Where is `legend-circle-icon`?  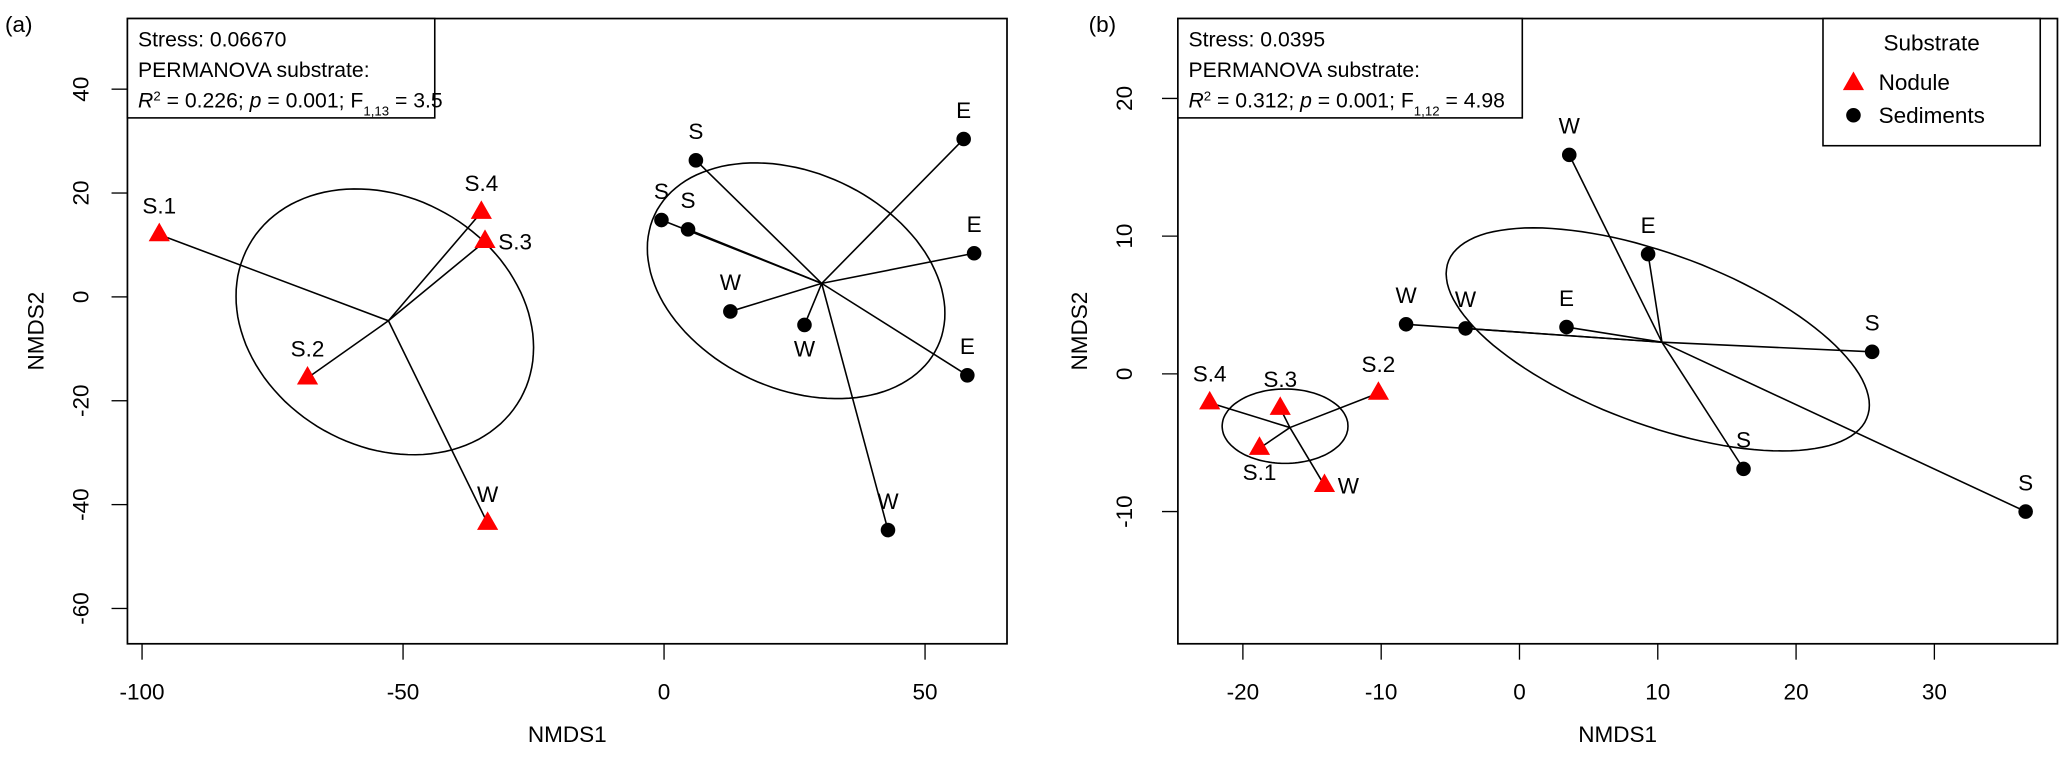 legend-circle-icon is located at coordinates (1853, 115).